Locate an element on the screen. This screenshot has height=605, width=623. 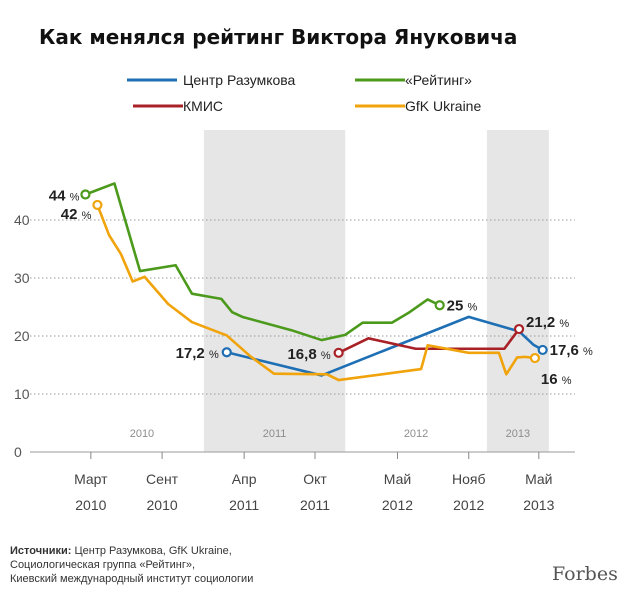
legend: Центр Разумкова КМИС «Рейтинг» GfK Ukraine is located at coordinates (304, 93).